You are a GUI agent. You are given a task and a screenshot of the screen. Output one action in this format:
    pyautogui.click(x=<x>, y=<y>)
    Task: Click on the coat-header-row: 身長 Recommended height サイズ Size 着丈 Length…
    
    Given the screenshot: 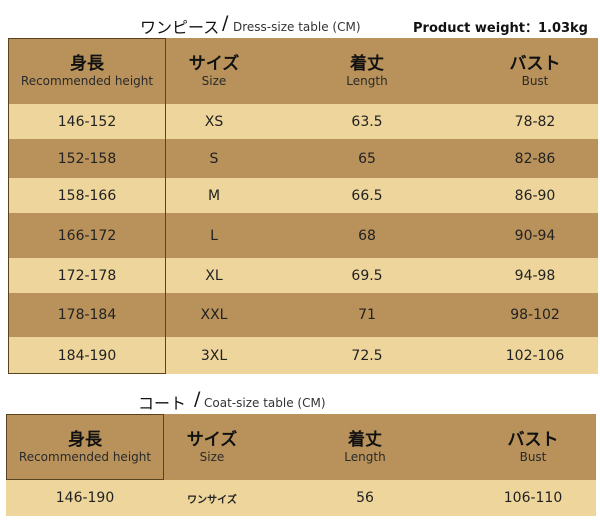 What is the action you would take?
    pyautogui.click(x=301, y=447)
    